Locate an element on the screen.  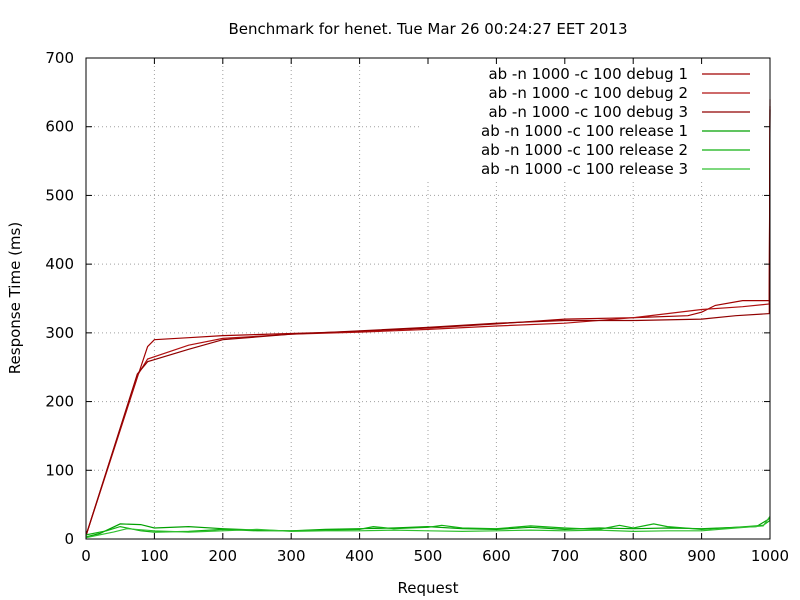
y-tick-label: 700 is located at coordinates (59, 58).